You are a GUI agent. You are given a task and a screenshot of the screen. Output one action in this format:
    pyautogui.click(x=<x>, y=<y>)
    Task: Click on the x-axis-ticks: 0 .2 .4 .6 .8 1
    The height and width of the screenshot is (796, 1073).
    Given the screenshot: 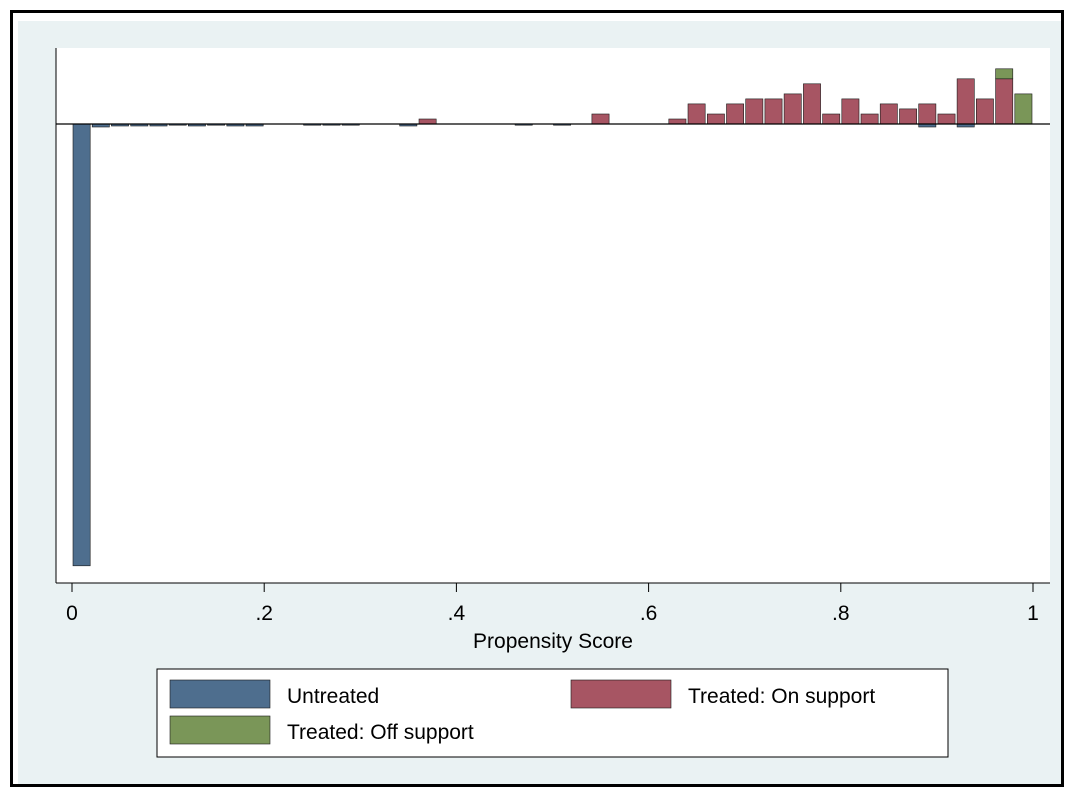 What is the action you would take?
    pyautogui.click(x=552, y=604)
    